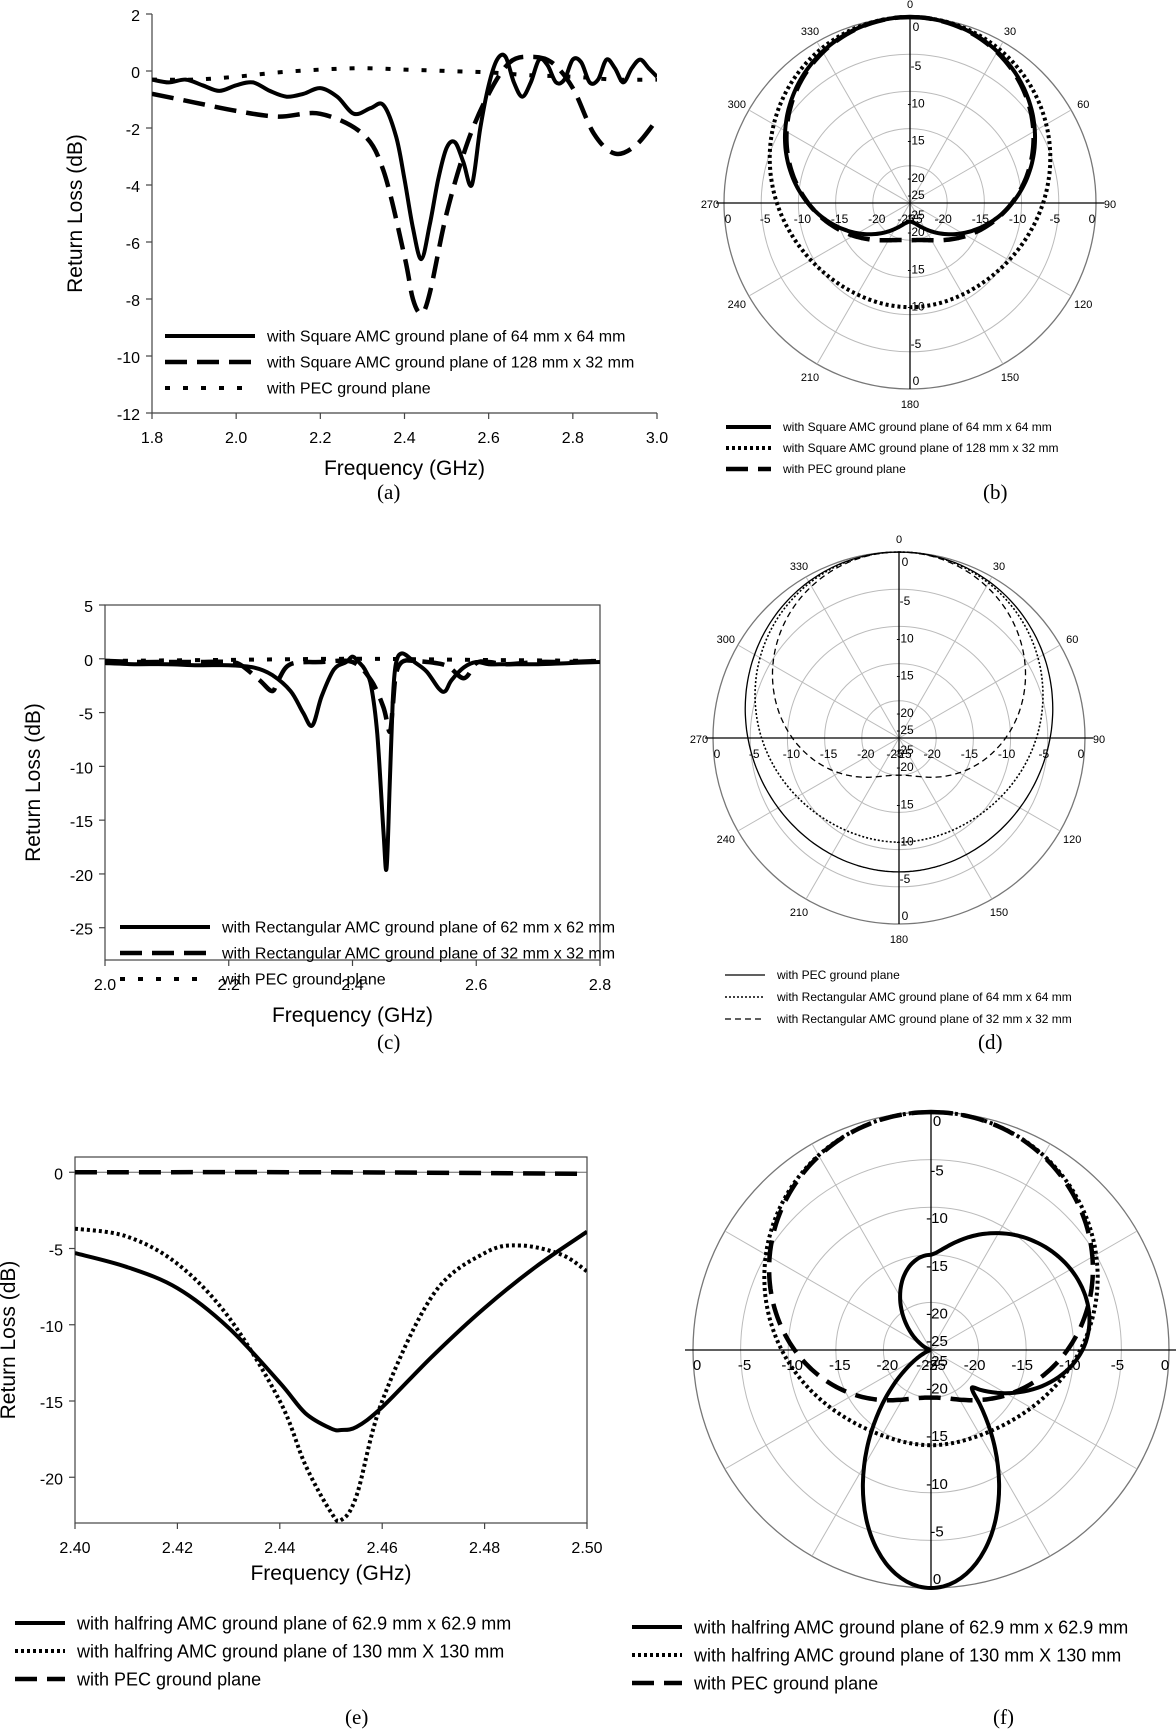 The image size is (1176, 1732). What do you see at coordinates (303, 980) in the screenshot?
I see `chart-c-legend-label-2: with PEC ground plane` at bounding box center [303, 980].